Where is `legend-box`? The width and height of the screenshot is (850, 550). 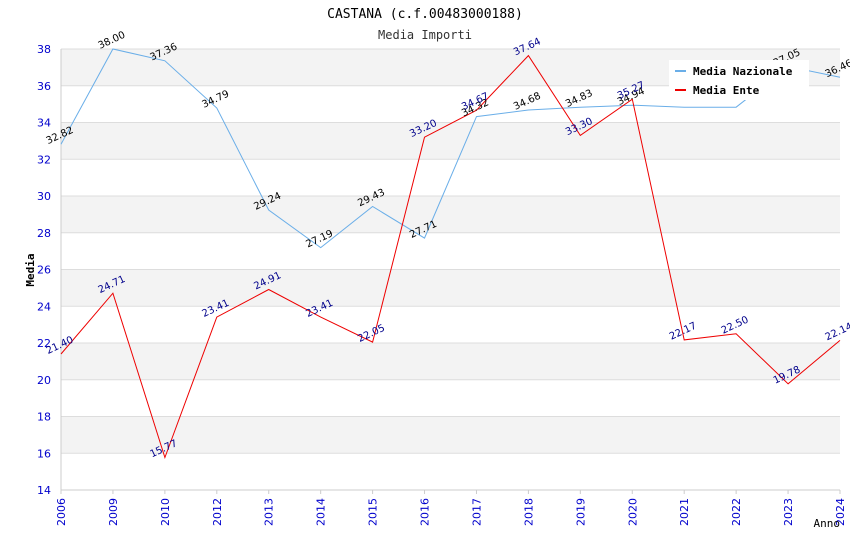
legend-box is located at coordinates (739, 80).